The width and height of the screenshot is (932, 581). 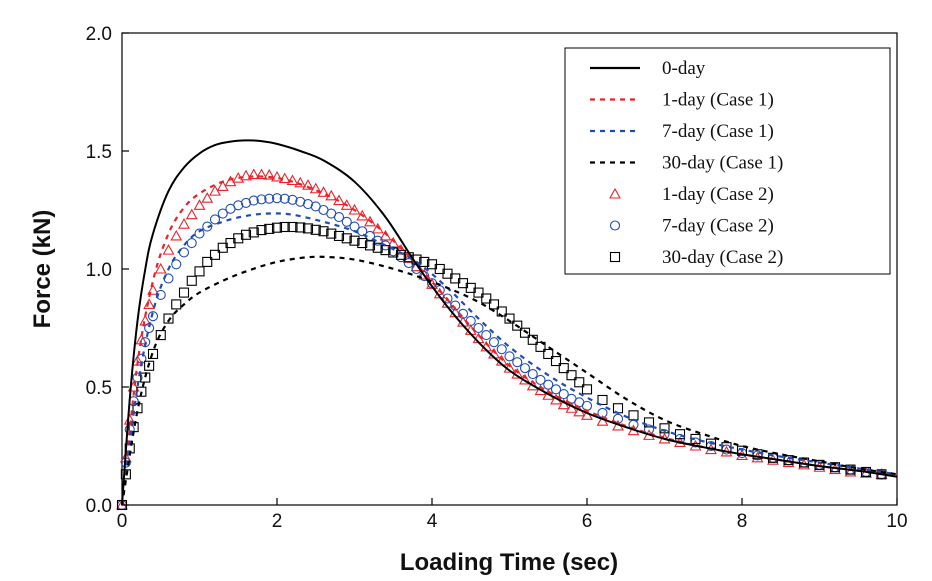 What do you see at coordinates (742, 521) in the screenshot?
I see `x-tick-label: 8` at bounding box center [742, 521].